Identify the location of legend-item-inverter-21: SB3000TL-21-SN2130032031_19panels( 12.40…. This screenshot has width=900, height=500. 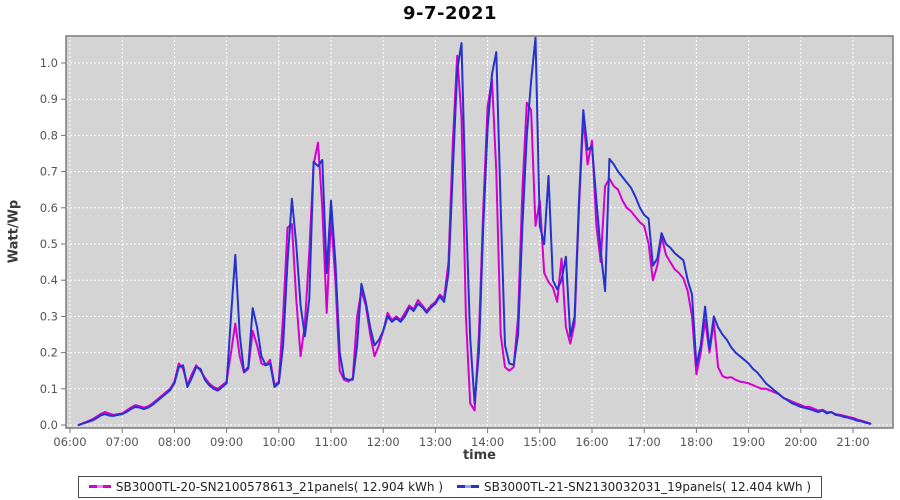
(634, 487).